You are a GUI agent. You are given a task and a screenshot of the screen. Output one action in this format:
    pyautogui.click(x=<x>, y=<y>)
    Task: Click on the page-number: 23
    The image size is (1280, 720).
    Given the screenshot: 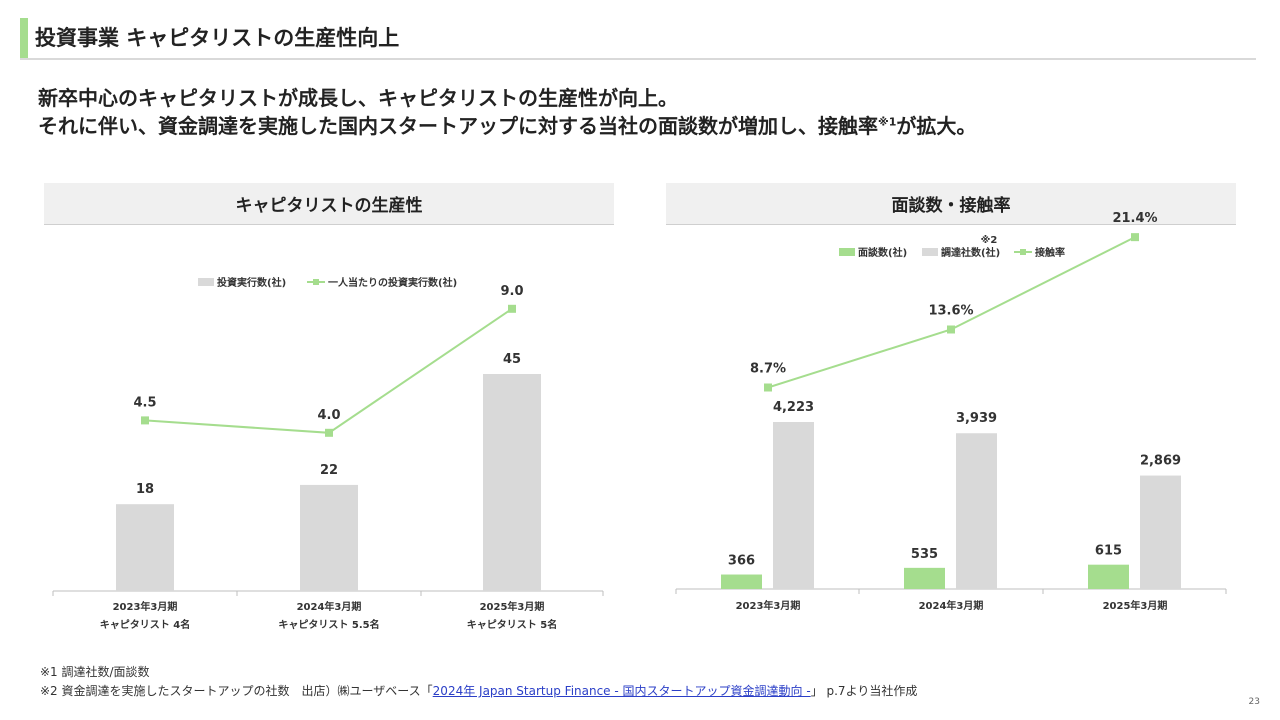 What is the action you would take?
    pyautogui.click(x=1254, y=702)
    